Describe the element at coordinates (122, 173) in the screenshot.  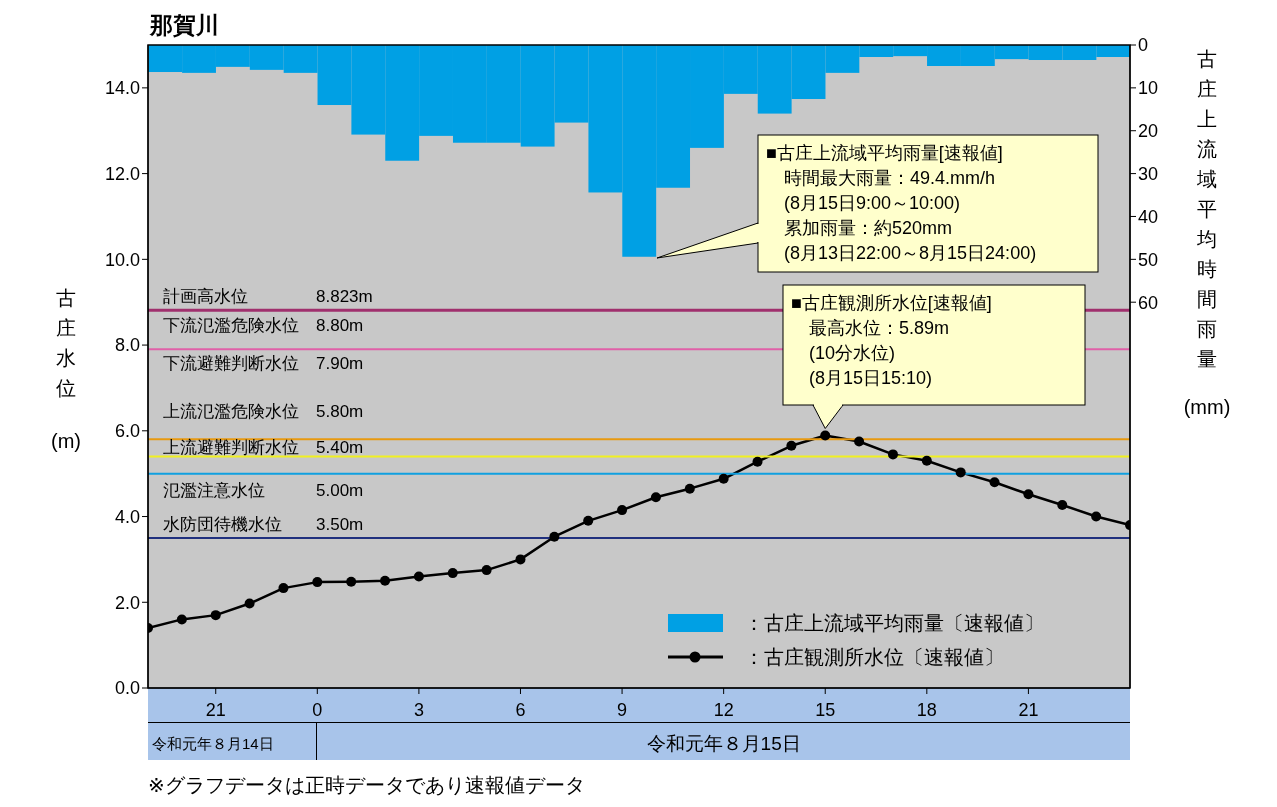
I see `y-tick-label: 12.0` at that location.